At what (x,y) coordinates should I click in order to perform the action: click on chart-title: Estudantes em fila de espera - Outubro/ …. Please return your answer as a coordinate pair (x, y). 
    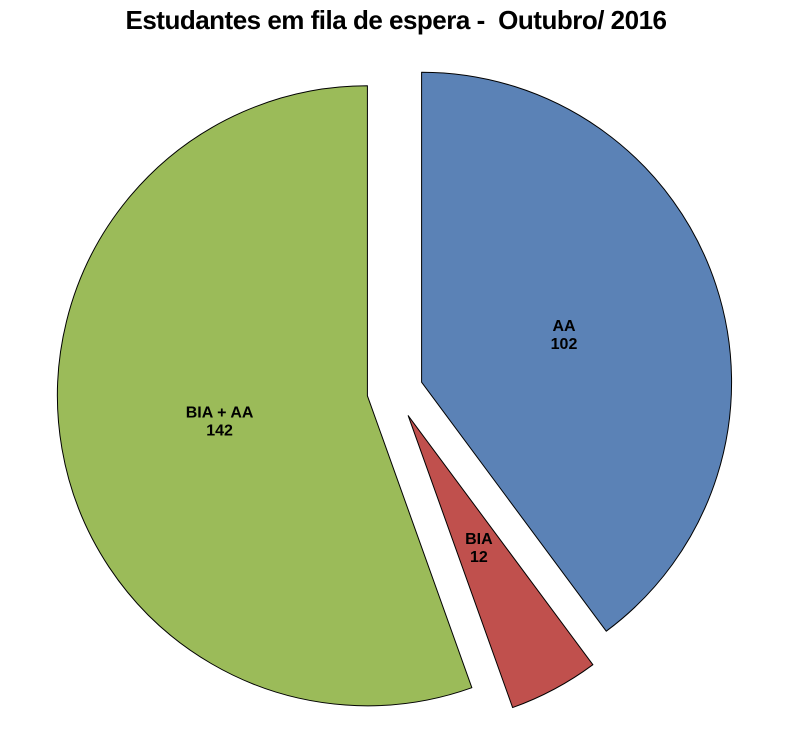
    Looking at the image, I should click on (396, 20).